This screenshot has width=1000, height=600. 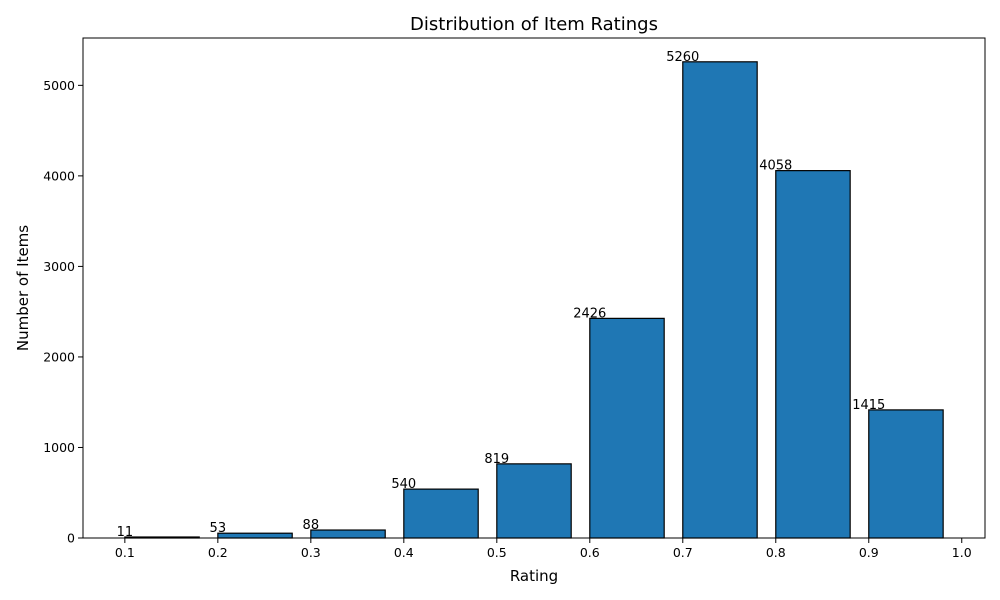 What do you see at coordinates (543, 549) in the screenshot?
I see `x-axis: 0.1 0.2 0.3 0.4 0.5 0.6 0.7 0.8 0.9 1.0` at bounding box center [543, 549].